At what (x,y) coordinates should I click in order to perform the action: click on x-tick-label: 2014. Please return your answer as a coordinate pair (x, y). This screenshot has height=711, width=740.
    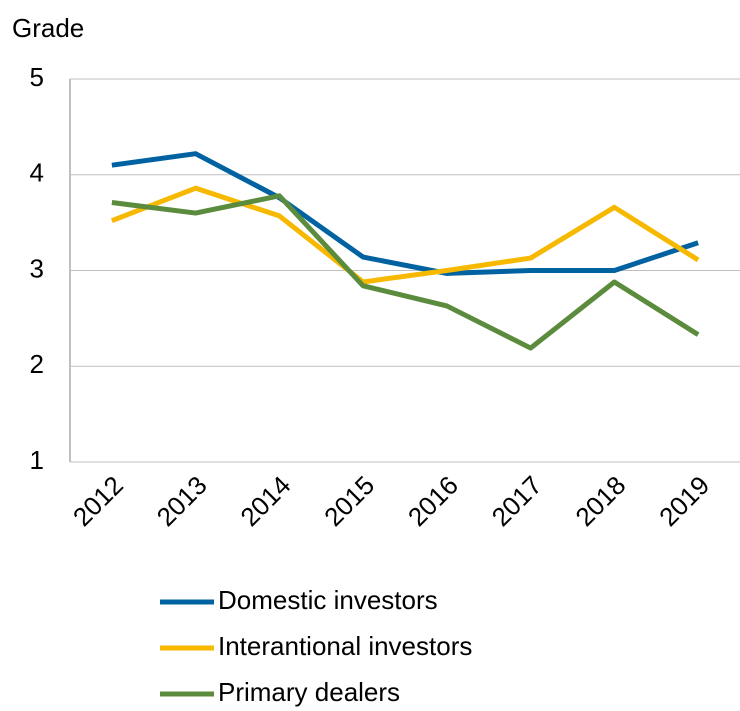
    Looking at the image, I should click on (265, 501).